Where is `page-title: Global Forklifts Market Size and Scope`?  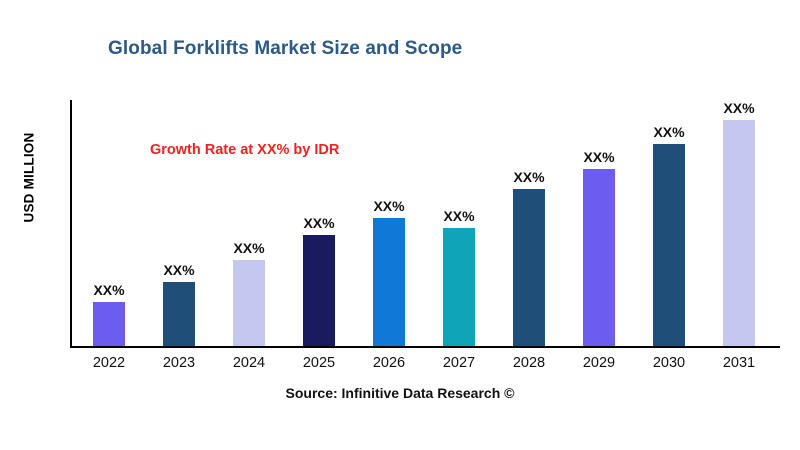 page-title: Global Forklifts Market Size and Scope is located at coordinates (285, 48).